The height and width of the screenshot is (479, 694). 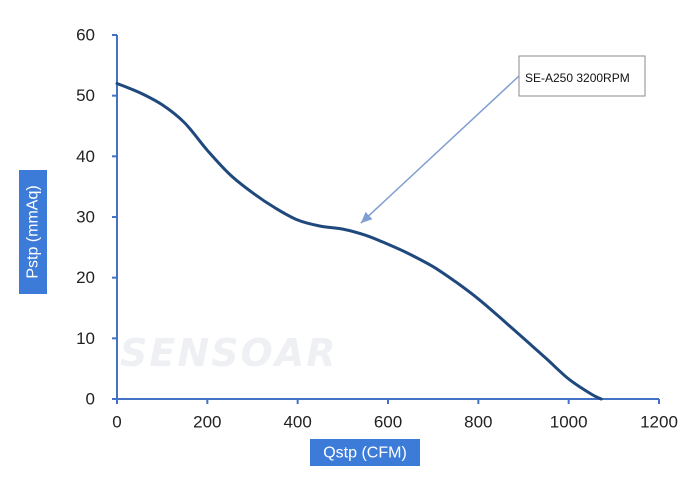 What do you see at coordinates (85, 277) in the screenshot?
I see `y-tick-label: 20` at bounding box center [85, 277].